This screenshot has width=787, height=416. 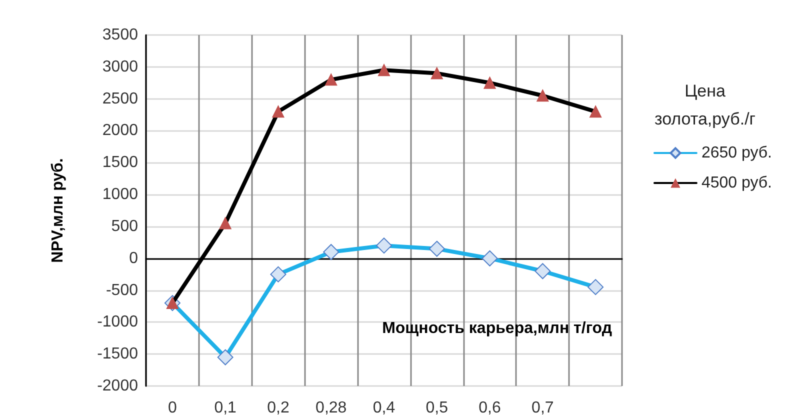 What do you see at coordinates (278, 408) in the screenshot?
I see `x-tick-label: 0,2` at bounding box center [278, 408].